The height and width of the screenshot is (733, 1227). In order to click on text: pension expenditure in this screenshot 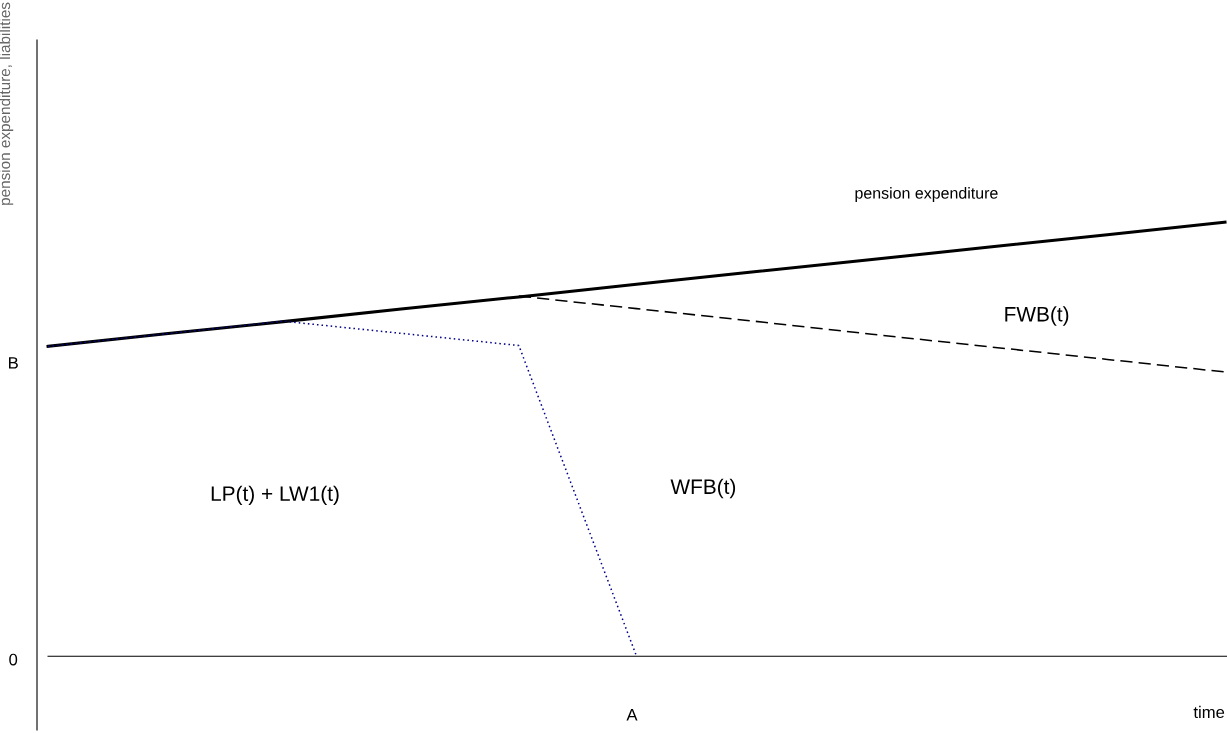, I will do `click(926, 194)`.